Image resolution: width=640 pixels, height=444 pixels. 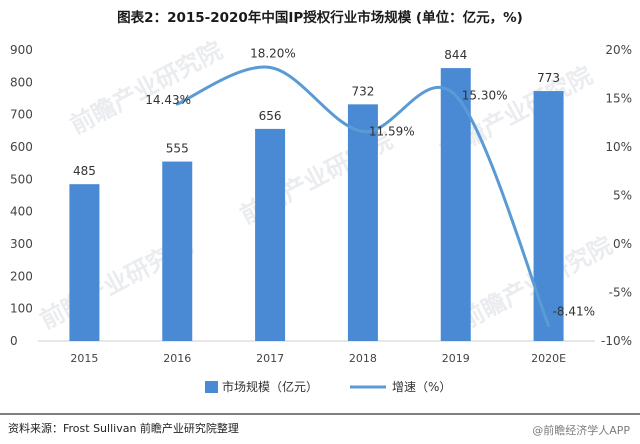 I want to click on y-right-tick-label: -5%, so click(x=620, y=293).